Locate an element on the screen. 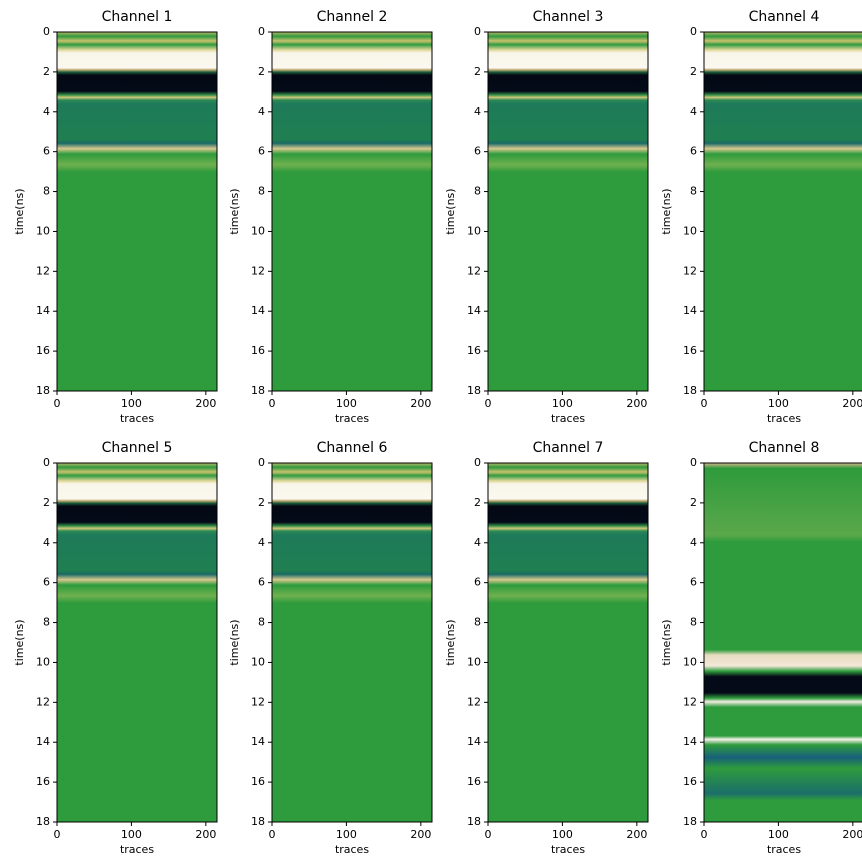 Image resolution: width=862 pixels, height=862 pixels. panel-title: Channel 1 is located at coordinates (137, 17).